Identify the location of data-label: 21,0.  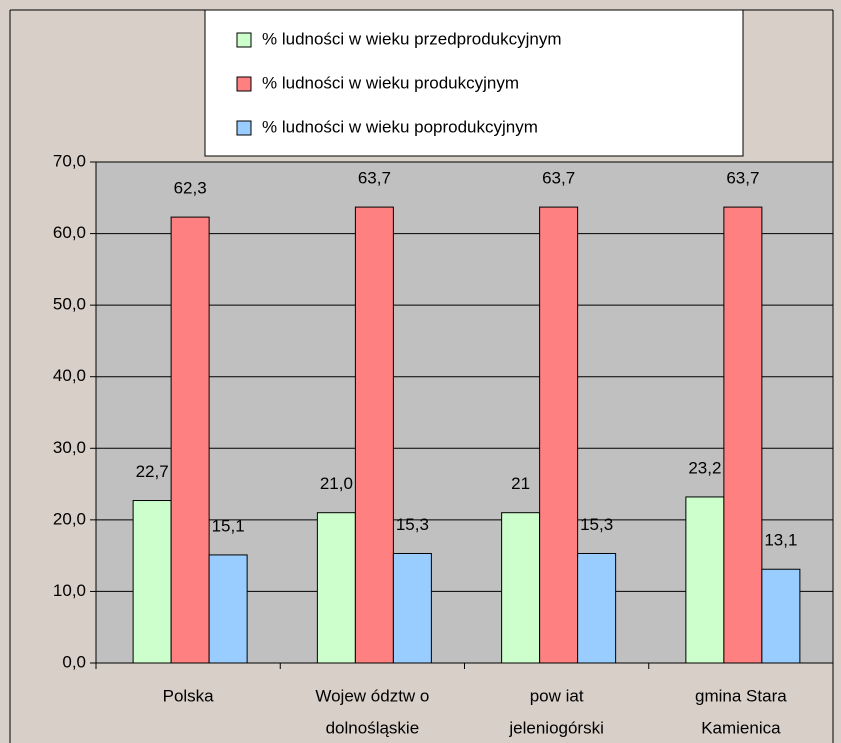
(336, 483).